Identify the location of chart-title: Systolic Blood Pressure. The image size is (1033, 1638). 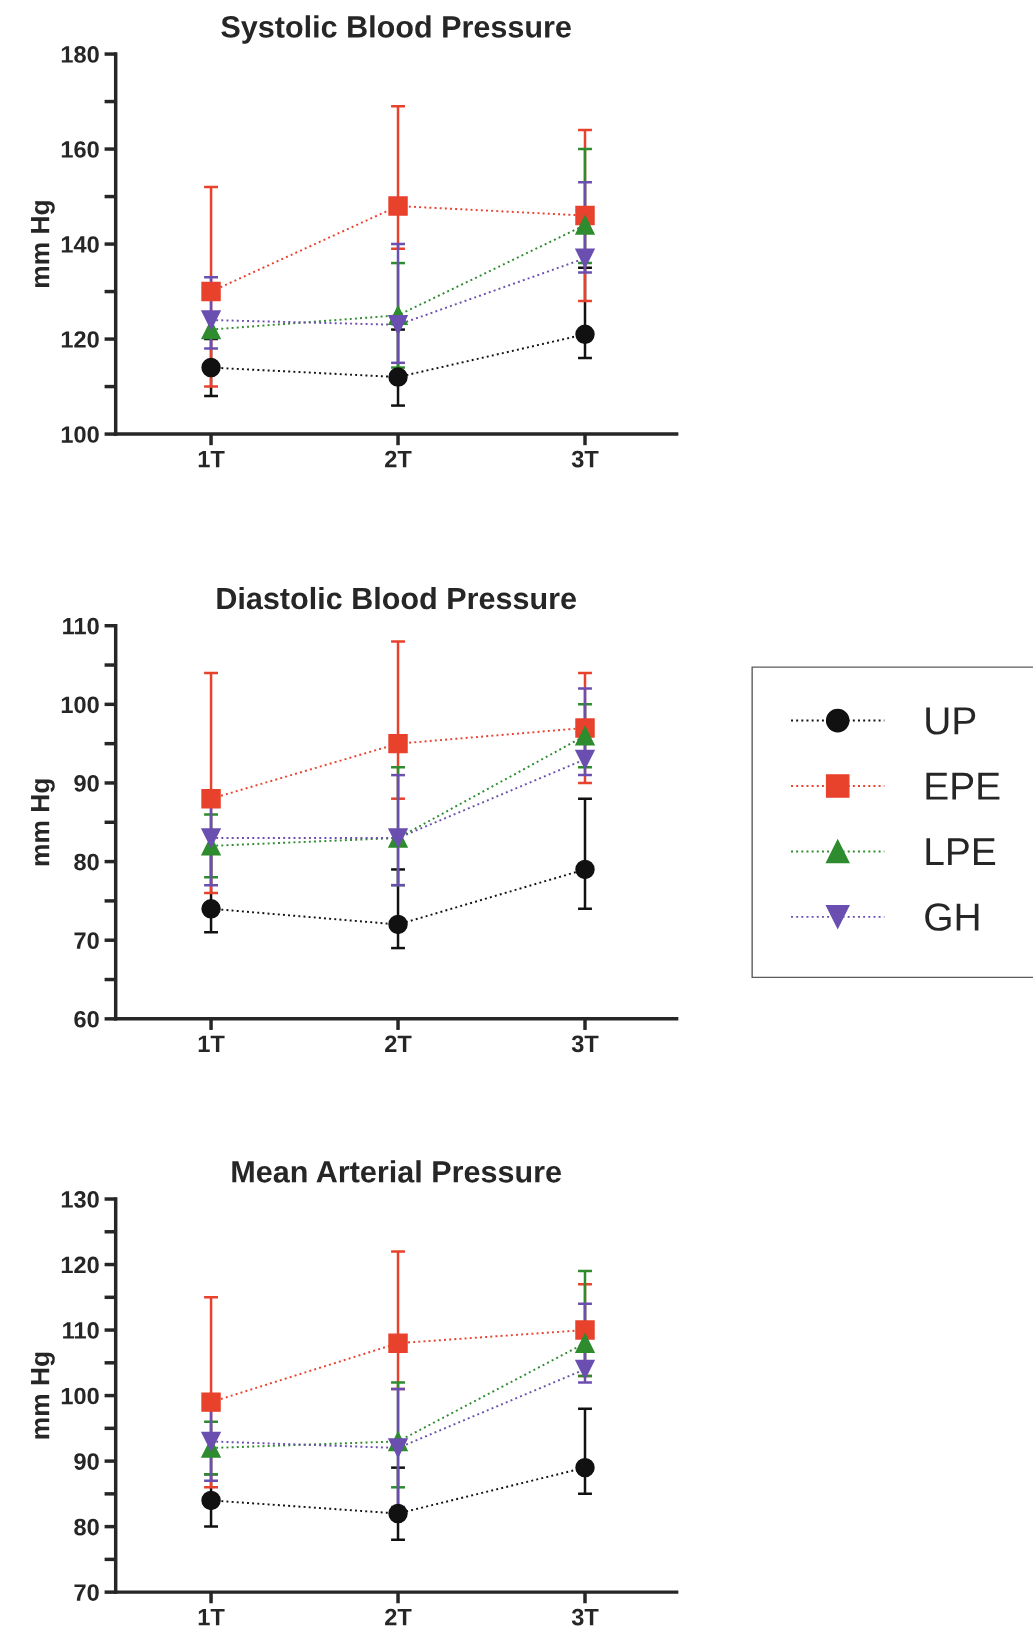
(396, 29).